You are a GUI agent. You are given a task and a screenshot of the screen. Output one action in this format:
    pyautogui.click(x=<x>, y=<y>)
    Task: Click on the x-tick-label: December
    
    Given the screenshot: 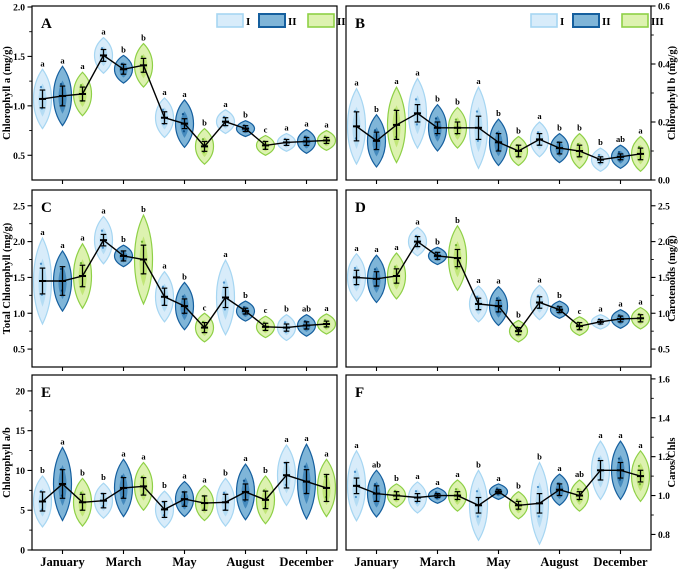 What is the action you would take?
    pyautogui.click(x=306, y=562)
    